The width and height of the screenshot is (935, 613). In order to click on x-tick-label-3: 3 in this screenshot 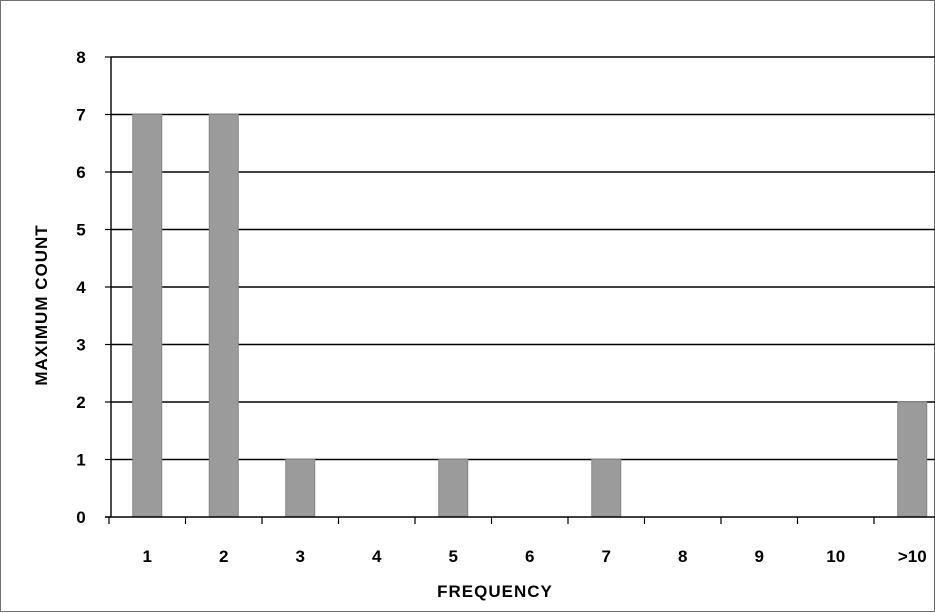, I will do `click(300, 556)`.